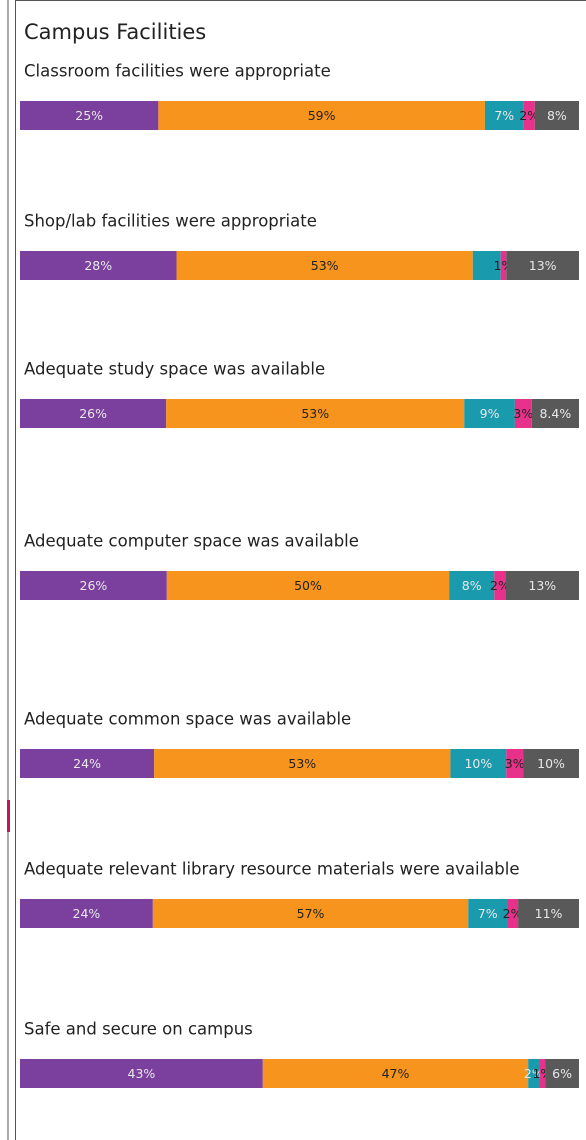 This screenshot has width=586, height=1140. Describe the element at coordinates (174, 369) in the screenshot. I see `chart-title: Adequate study space was available` at that location.